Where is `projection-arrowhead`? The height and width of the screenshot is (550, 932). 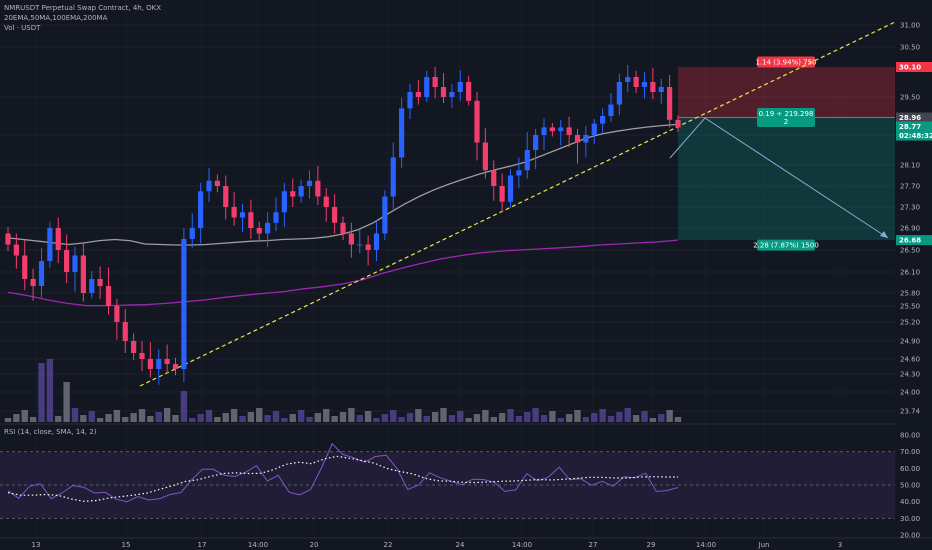
projection-arrowhead is located at coordinates (884, 234).